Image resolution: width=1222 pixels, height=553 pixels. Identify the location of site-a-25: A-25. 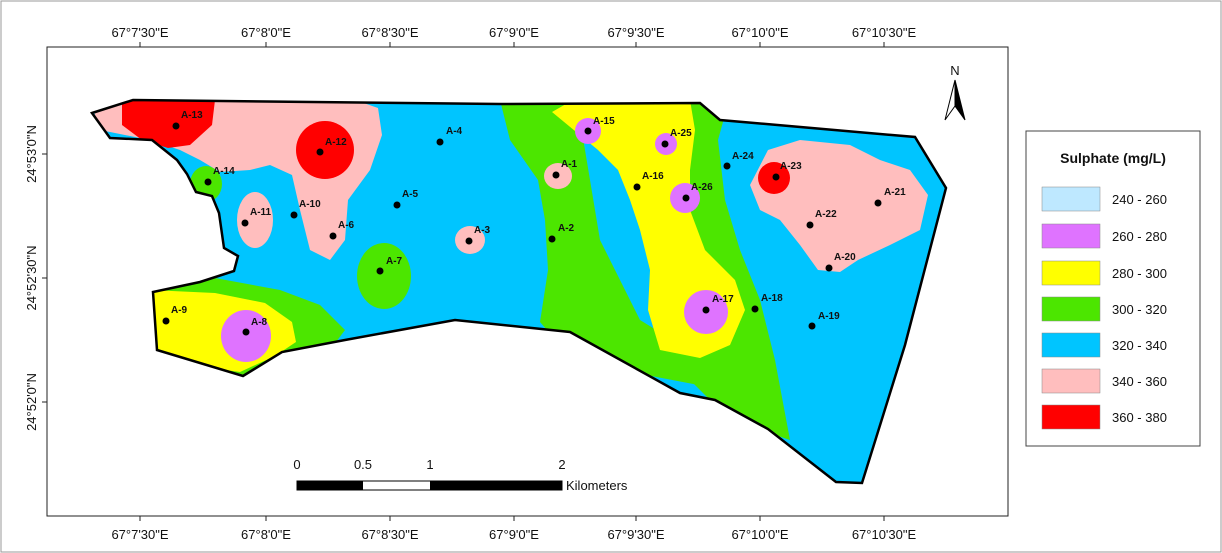
(677, 138).